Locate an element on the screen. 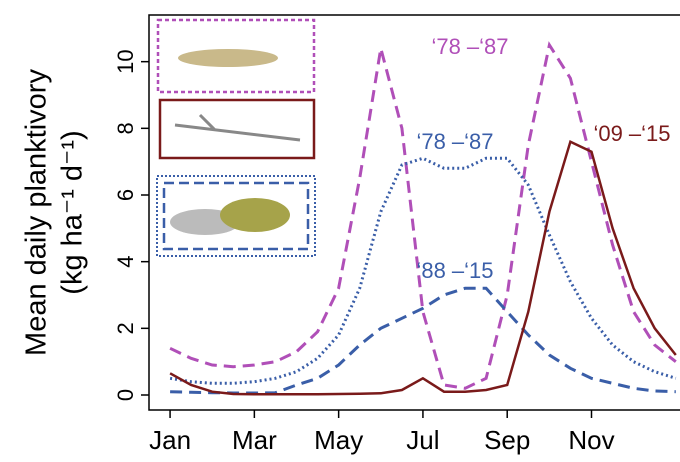 Image resolution: width=680 pixels, height=462 pixels. y-axis-label: Mean daily planktivory is located at coordinates (37, 212).